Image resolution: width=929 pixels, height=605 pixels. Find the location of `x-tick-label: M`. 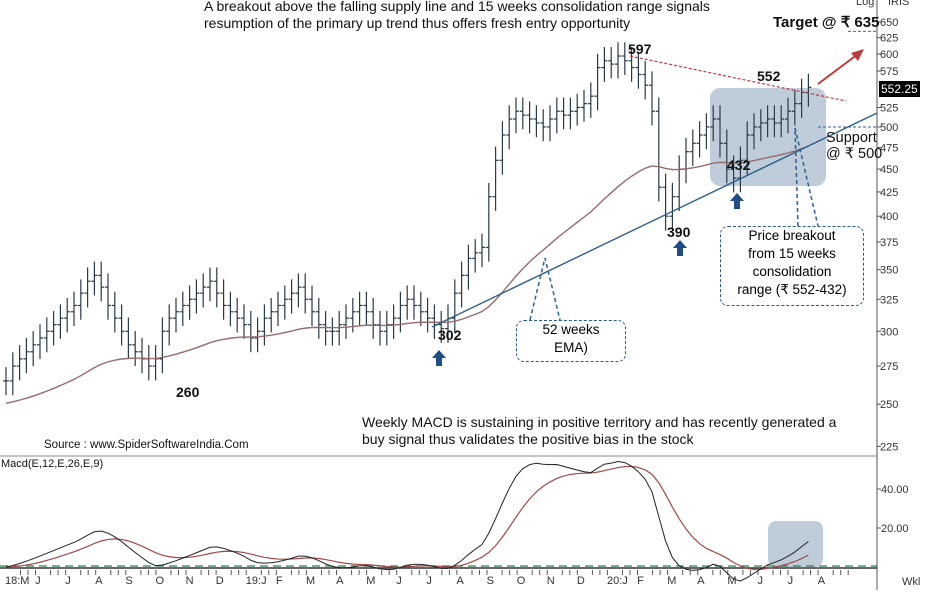

x-tick-label: M is located at coordinates (370, 581).